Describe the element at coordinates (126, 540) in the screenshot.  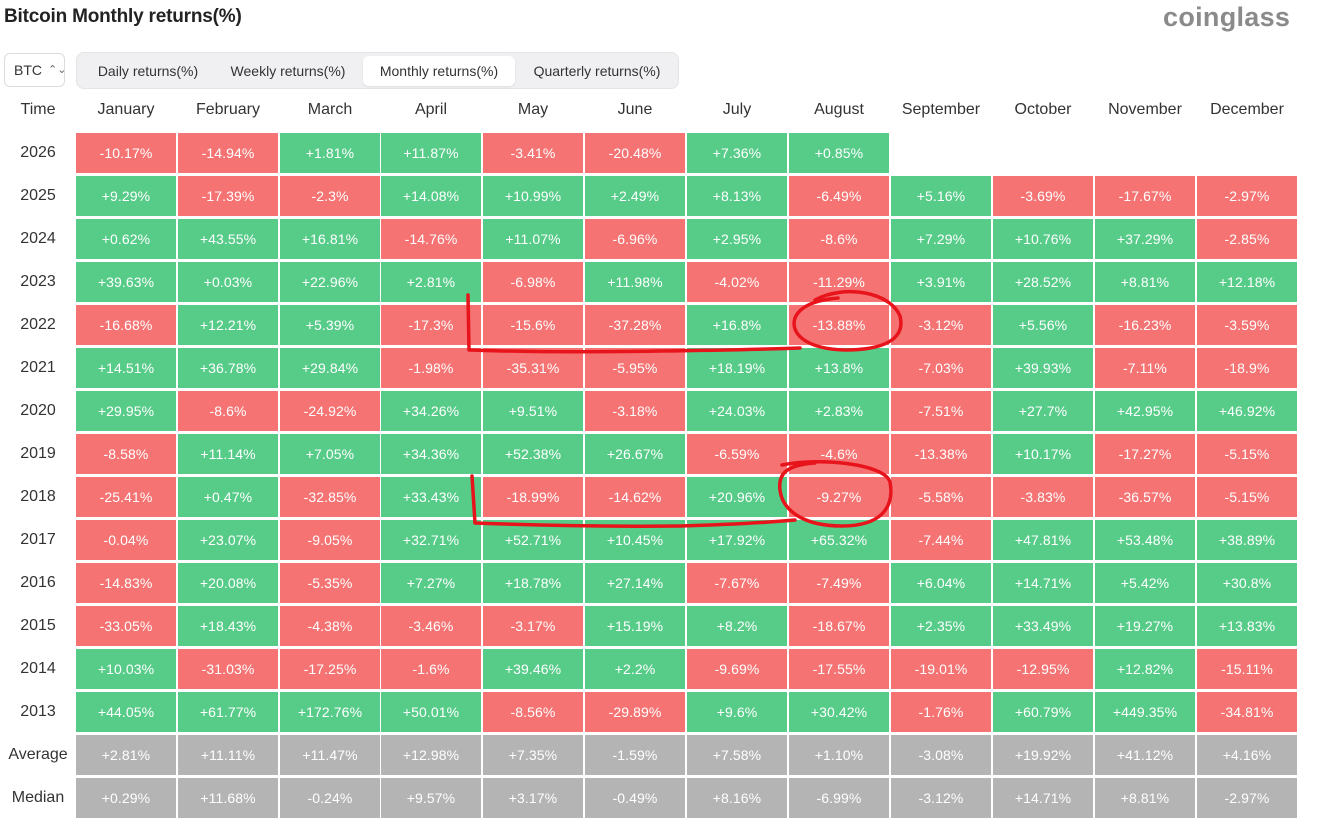
I see `return-cell: -0.04%` at that location.